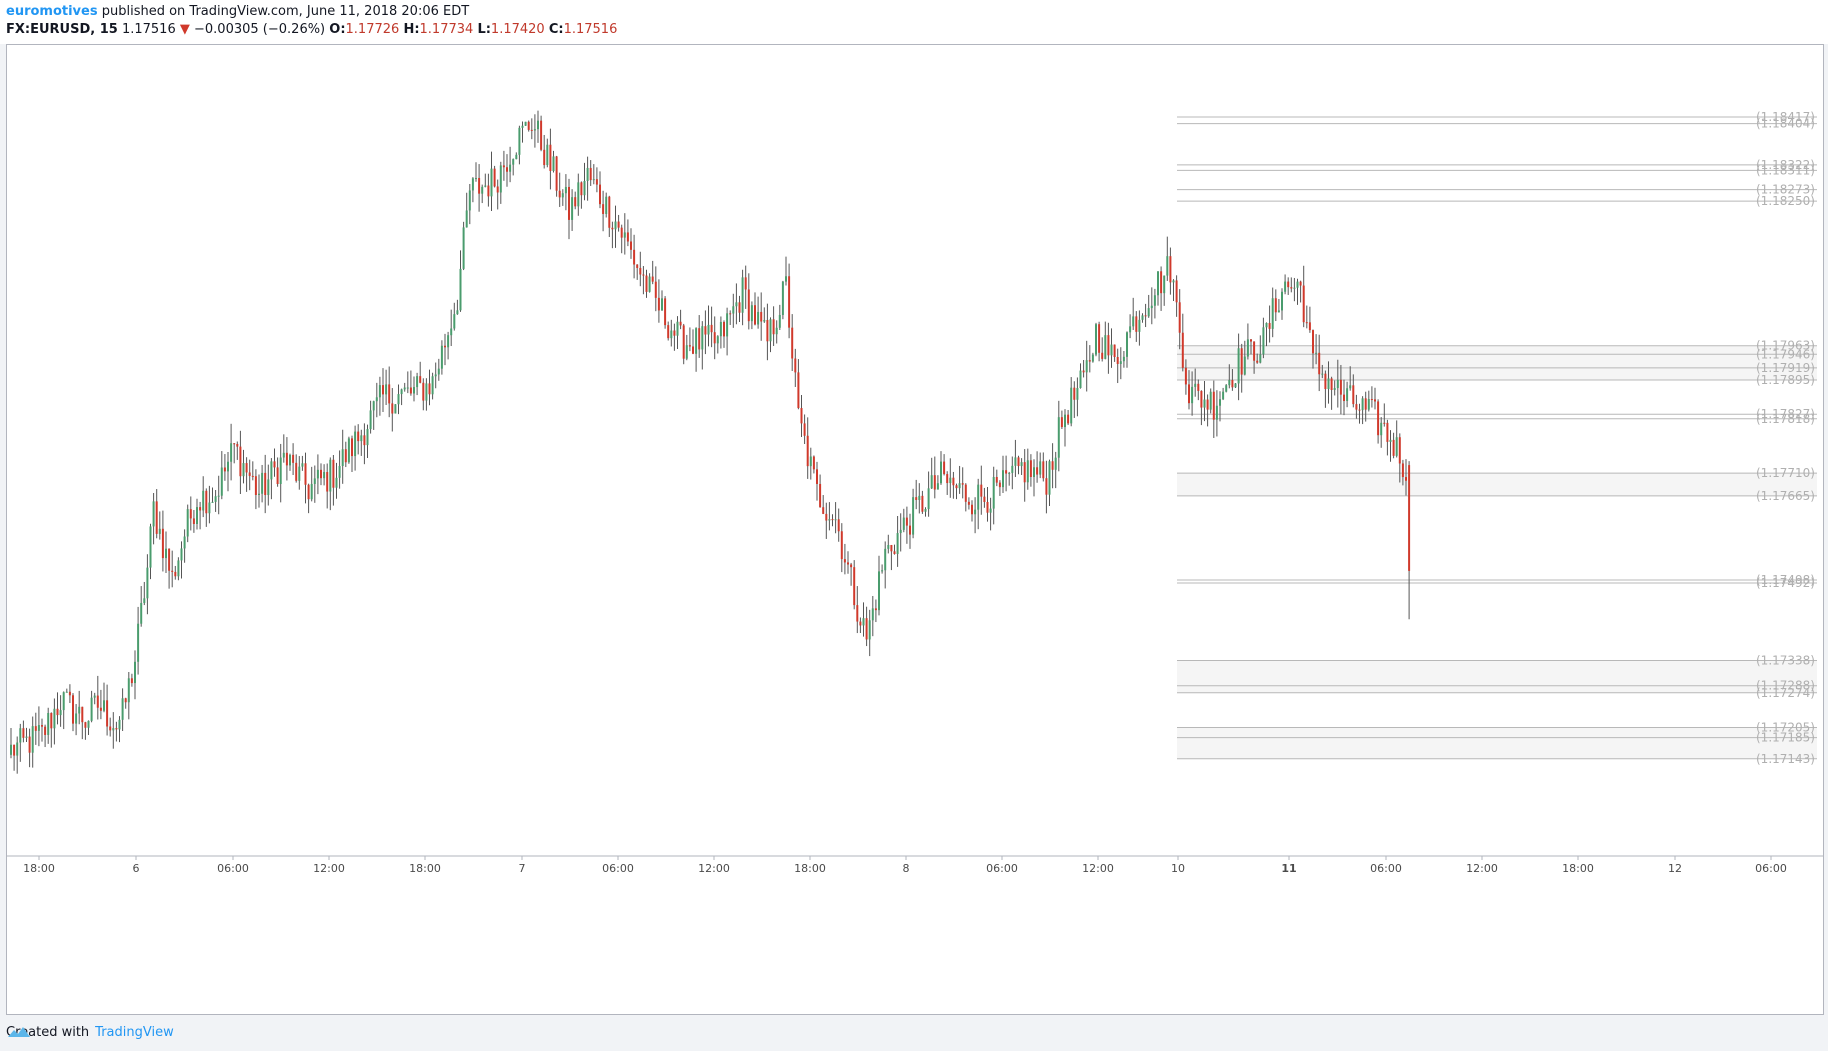 This screenshot has height=1051, width=1828. I want to click on price-level-label: (1.17665), so click(1785, 496).